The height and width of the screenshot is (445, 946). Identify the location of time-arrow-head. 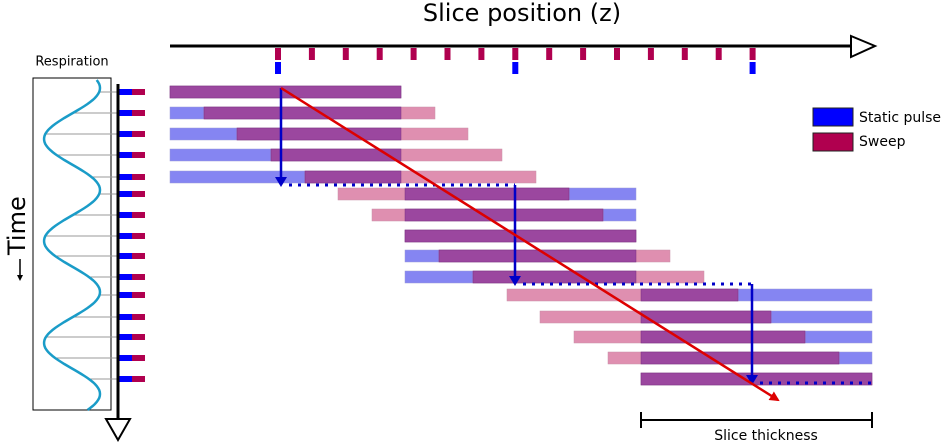
(20, 278).